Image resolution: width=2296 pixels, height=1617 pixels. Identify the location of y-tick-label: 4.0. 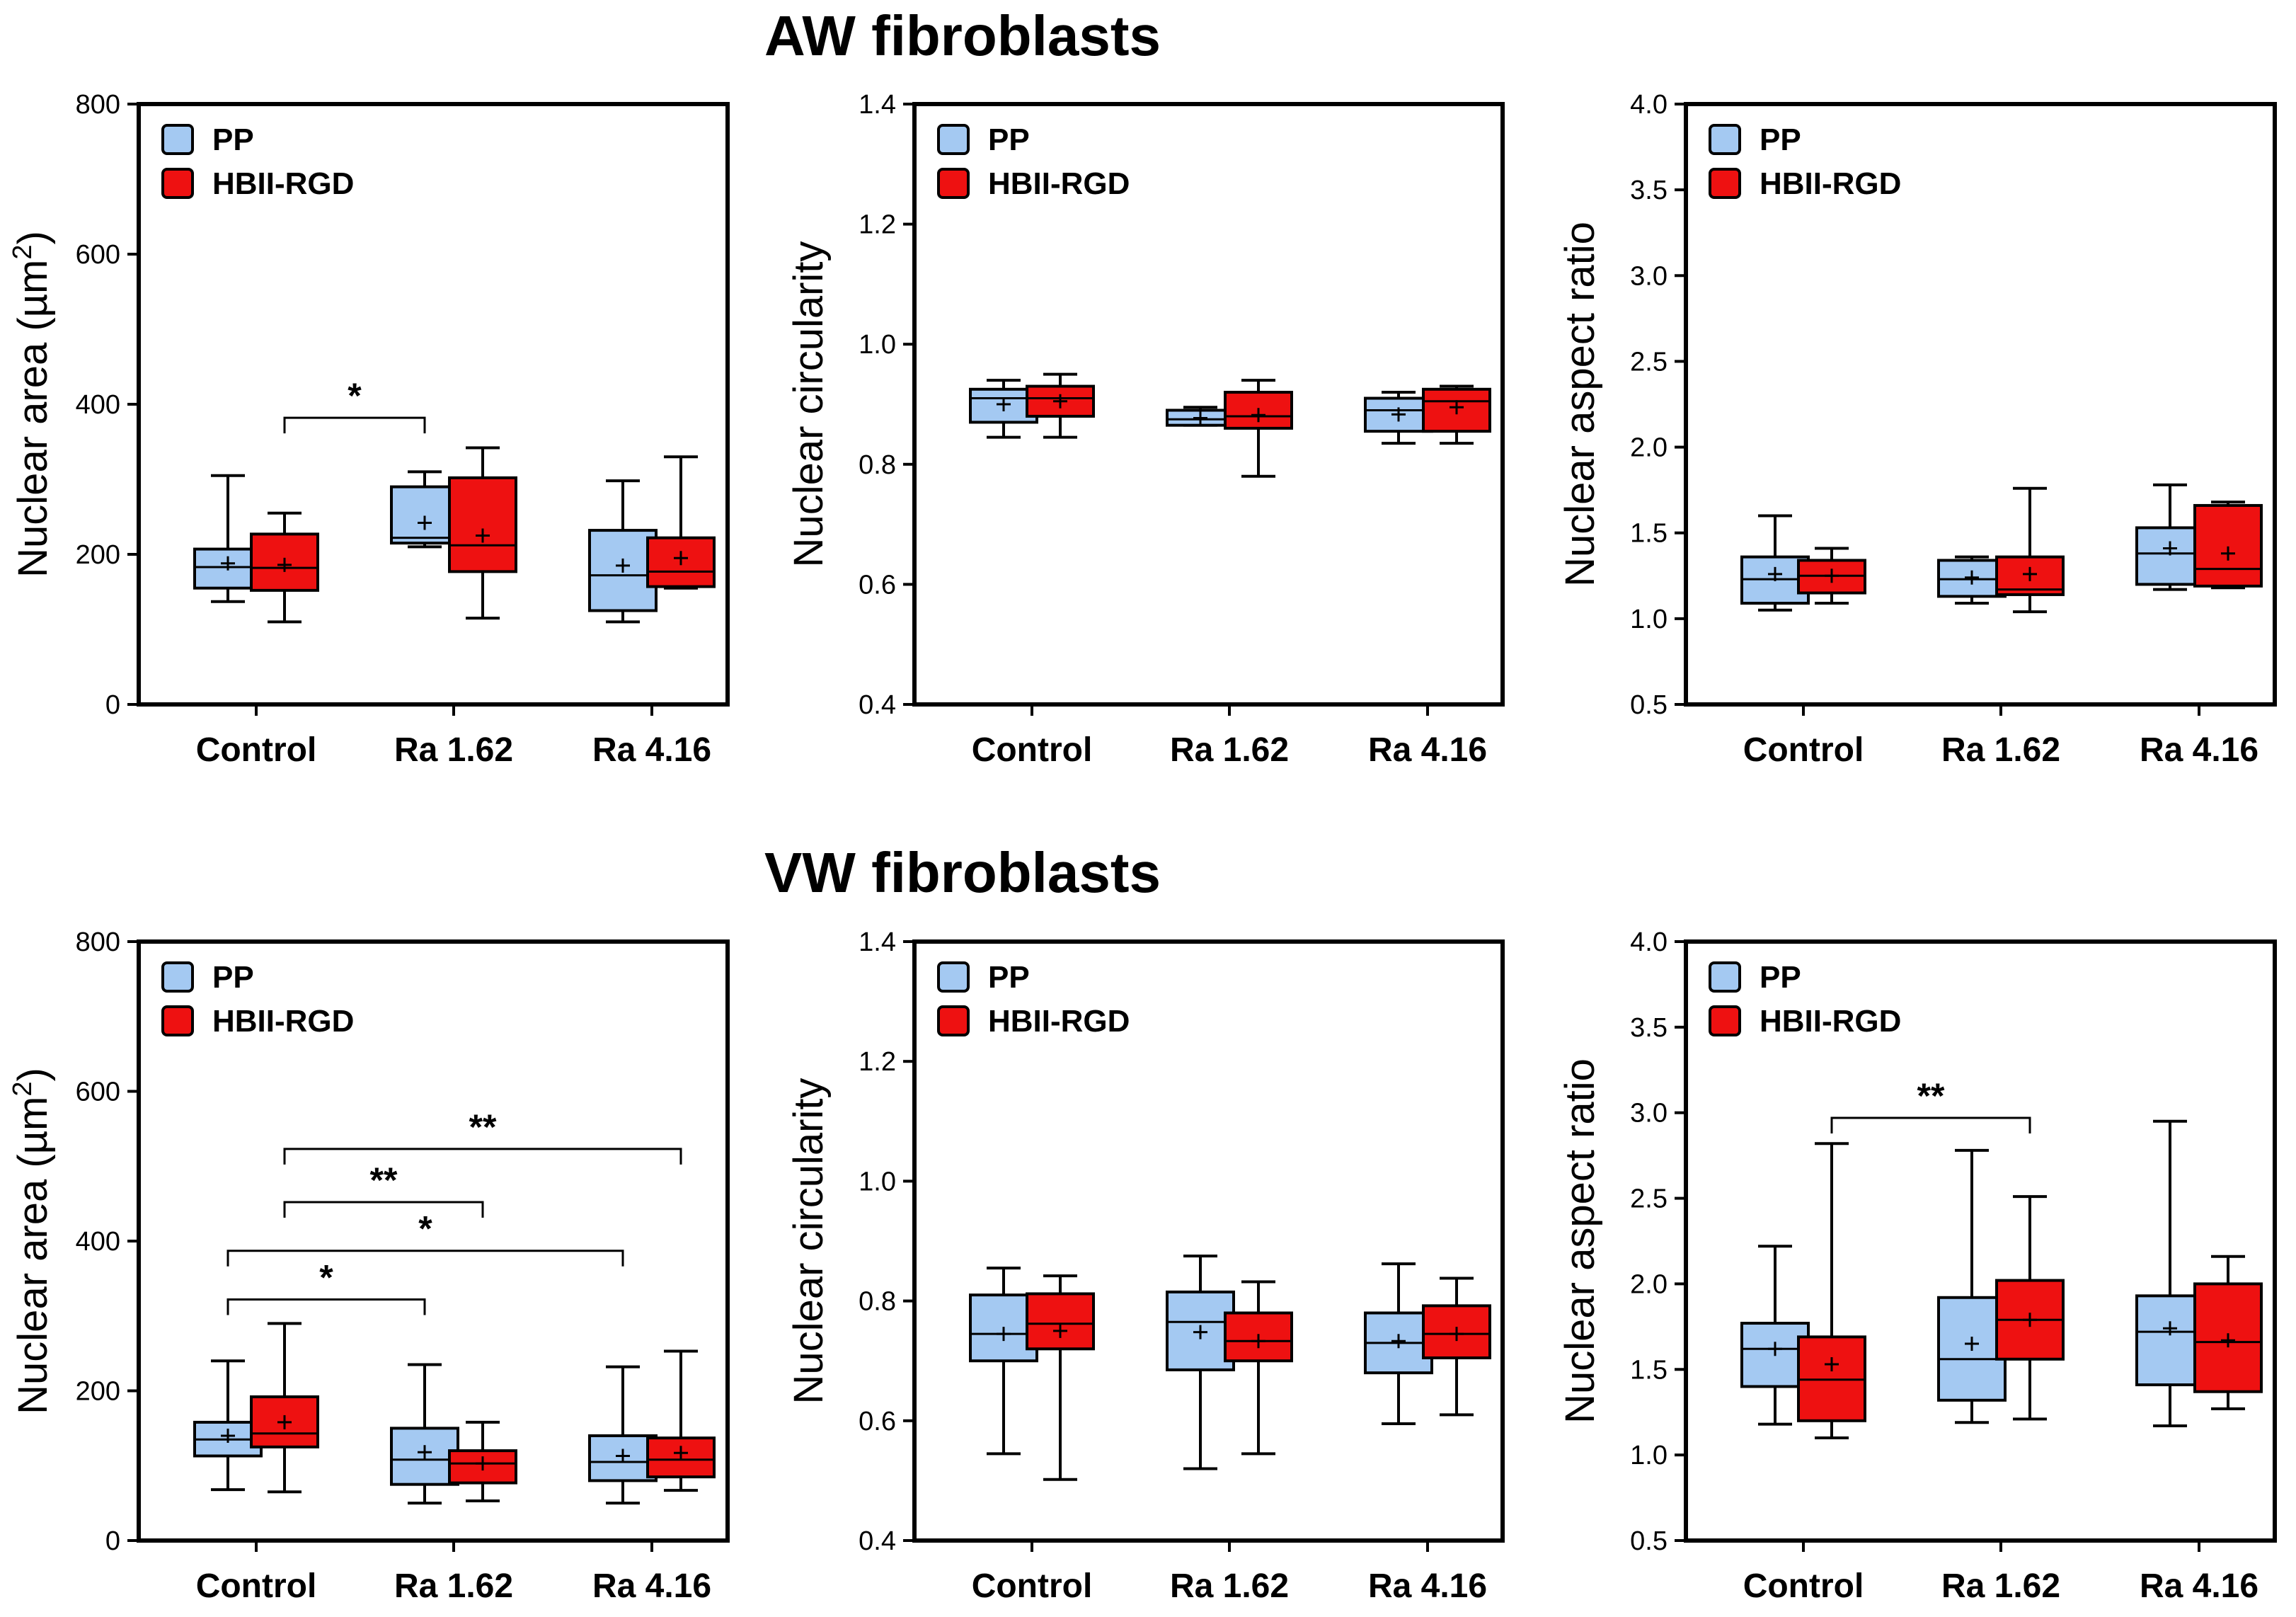
(1649, 105).